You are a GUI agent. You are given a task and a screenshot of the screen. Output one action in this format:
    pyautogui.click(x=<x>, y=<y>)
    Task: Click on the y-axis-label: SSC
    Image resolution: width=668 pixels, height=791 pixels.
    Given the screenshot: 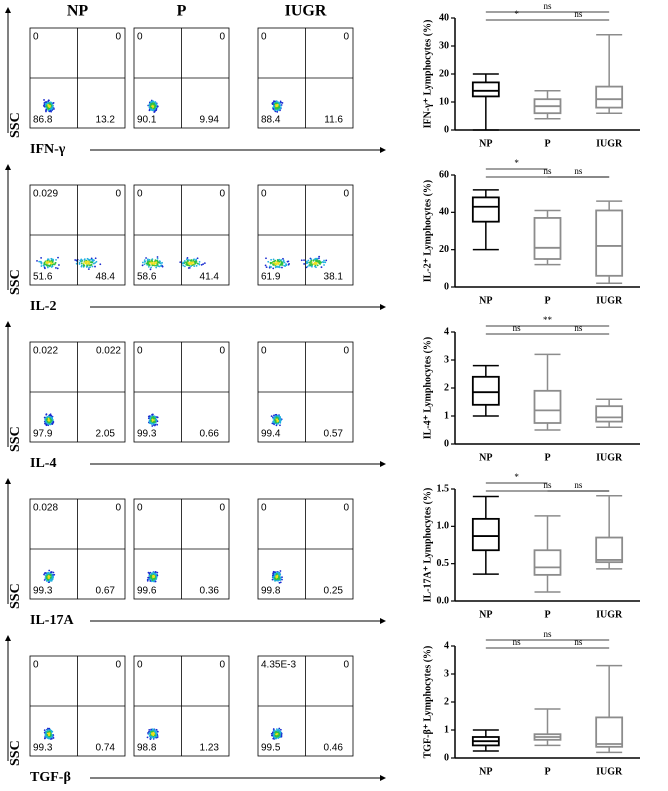 What is the action you would take?
    pyautogui.click(x=15, y=596)
    